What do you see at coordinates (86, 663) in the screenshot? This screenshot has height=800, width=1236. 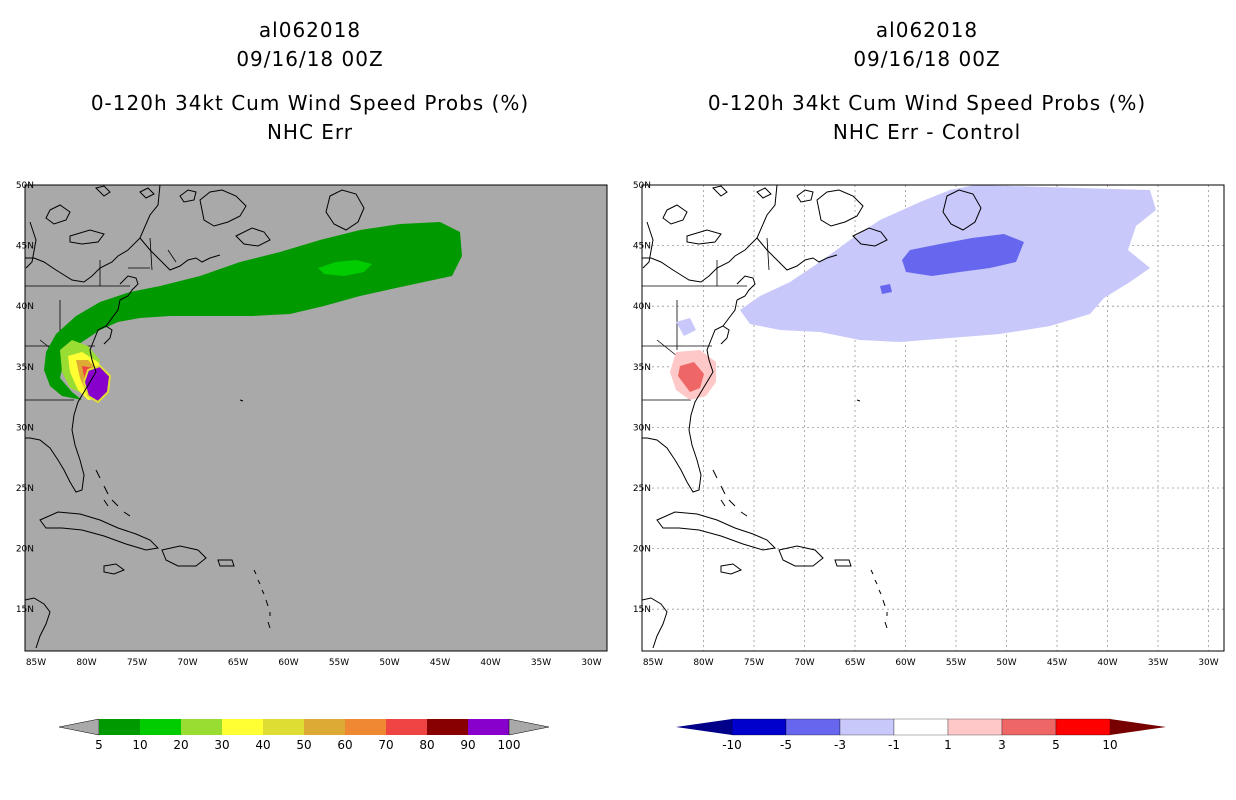 I see `left-lon-label: 80W` at bounding box center [86, 663].